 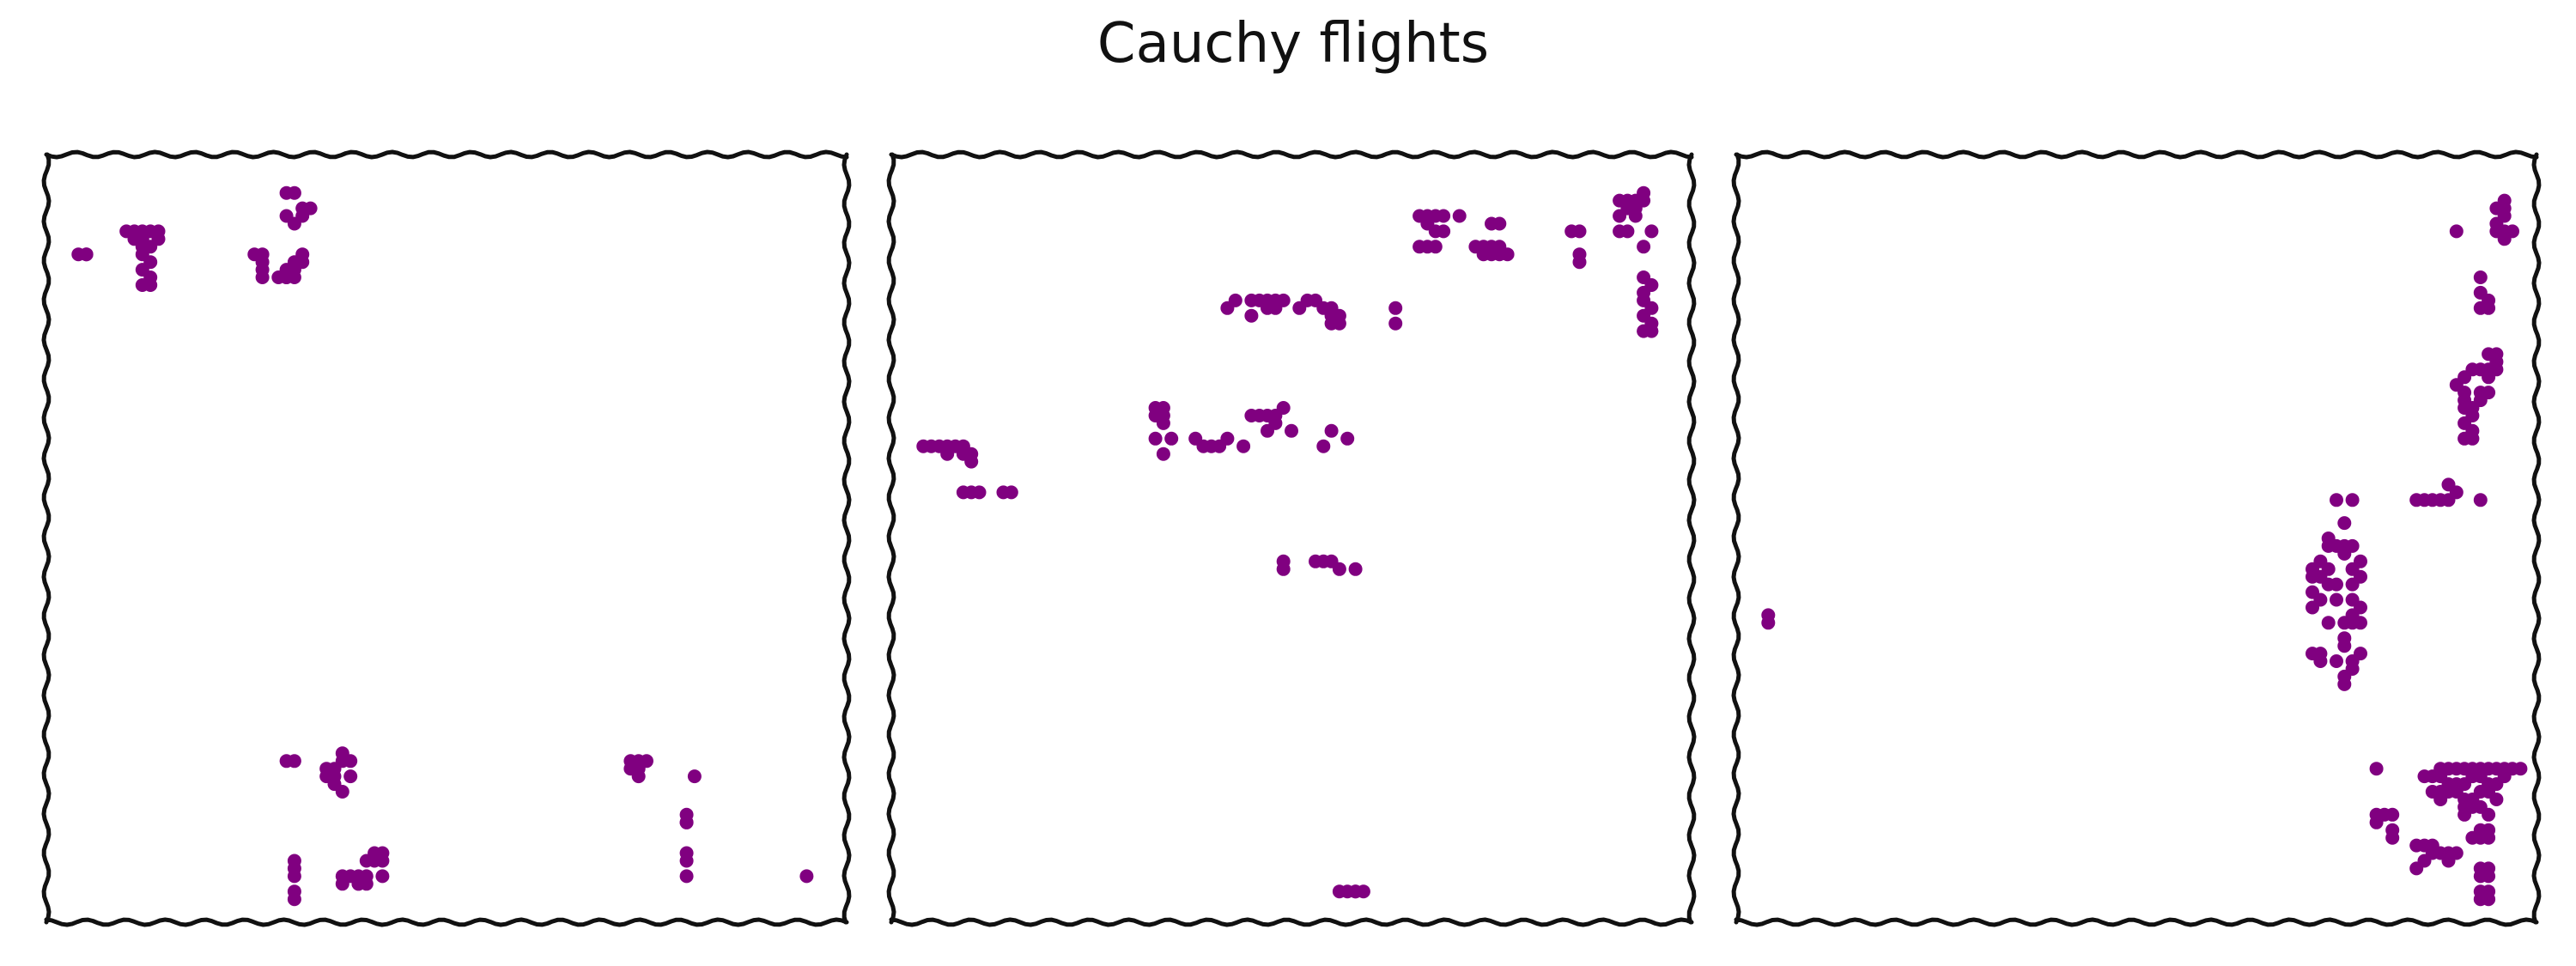 I want to click on chart-title: Cauchy flights, so click(x=1293, y=44).